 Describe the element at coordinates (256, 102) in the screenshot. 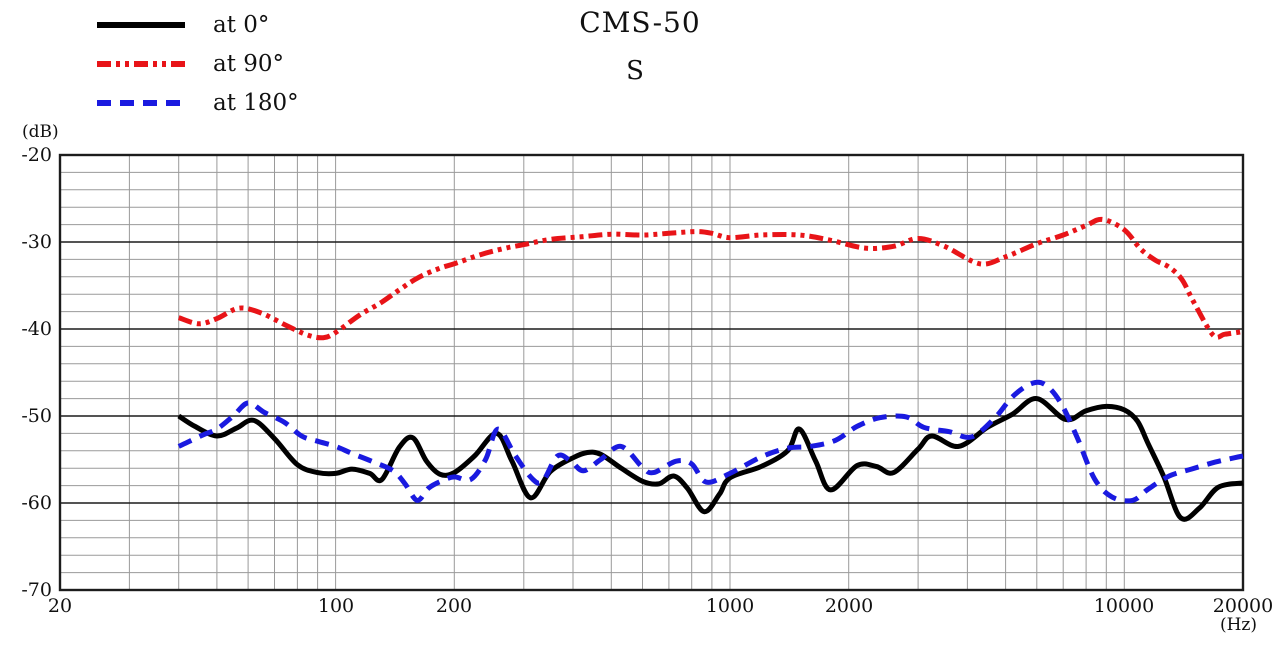

I see `legend-label: at 180°` at that location.